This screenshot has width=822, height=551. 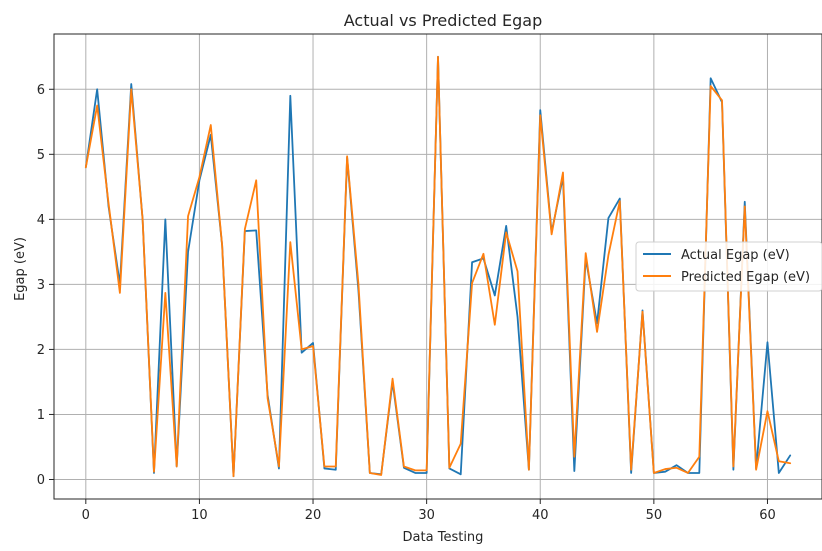 I want to click on x-axis-label: Data Testing, so click(x=443, y=537).